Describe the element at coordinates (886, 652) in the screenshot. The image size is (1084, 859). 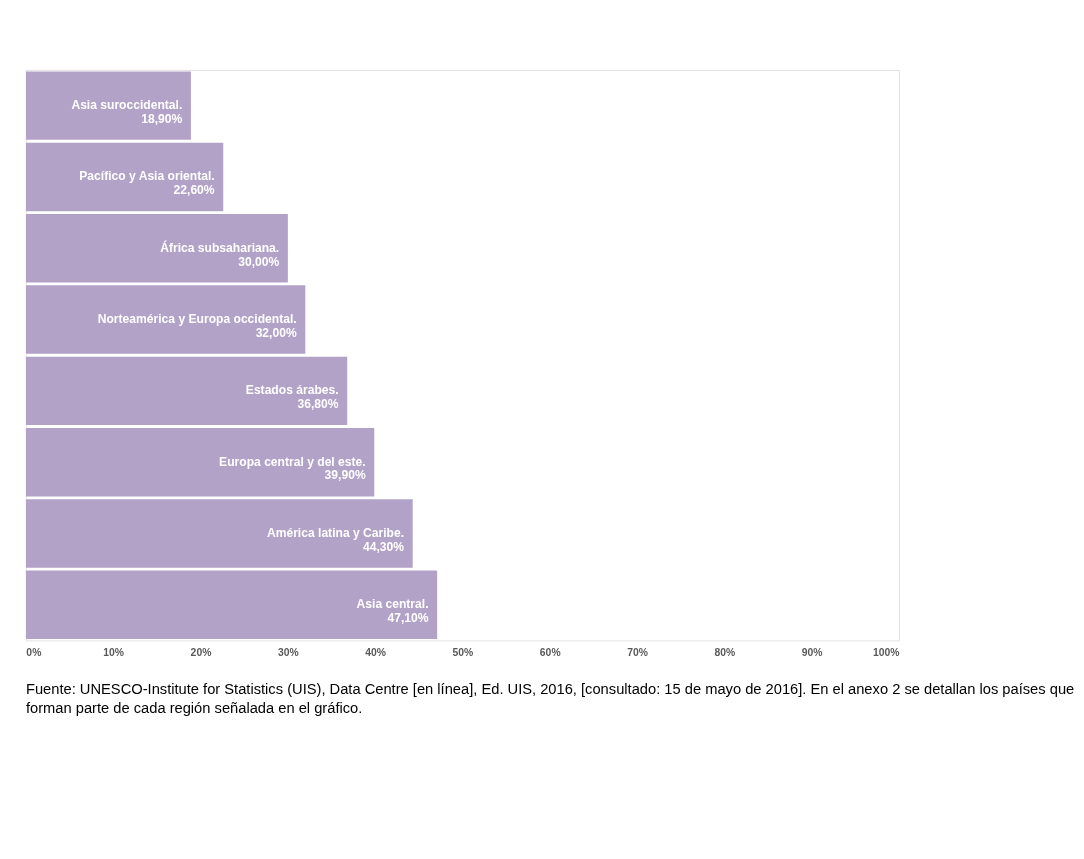
I see `x-tick-label: 100%` at that location.